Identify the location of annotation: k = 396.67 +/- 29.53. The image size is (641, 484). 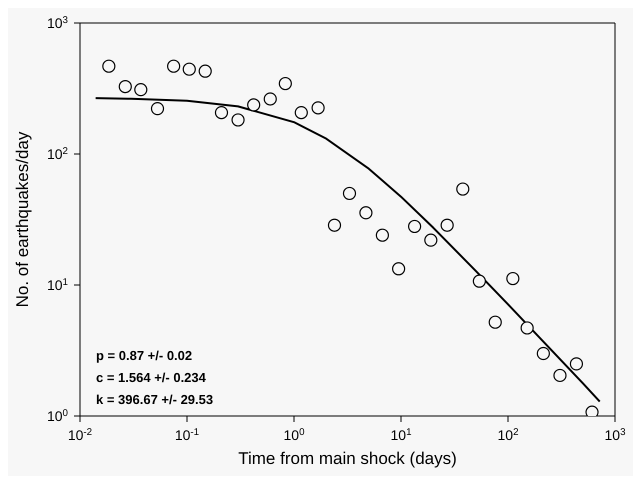
(155, 400).